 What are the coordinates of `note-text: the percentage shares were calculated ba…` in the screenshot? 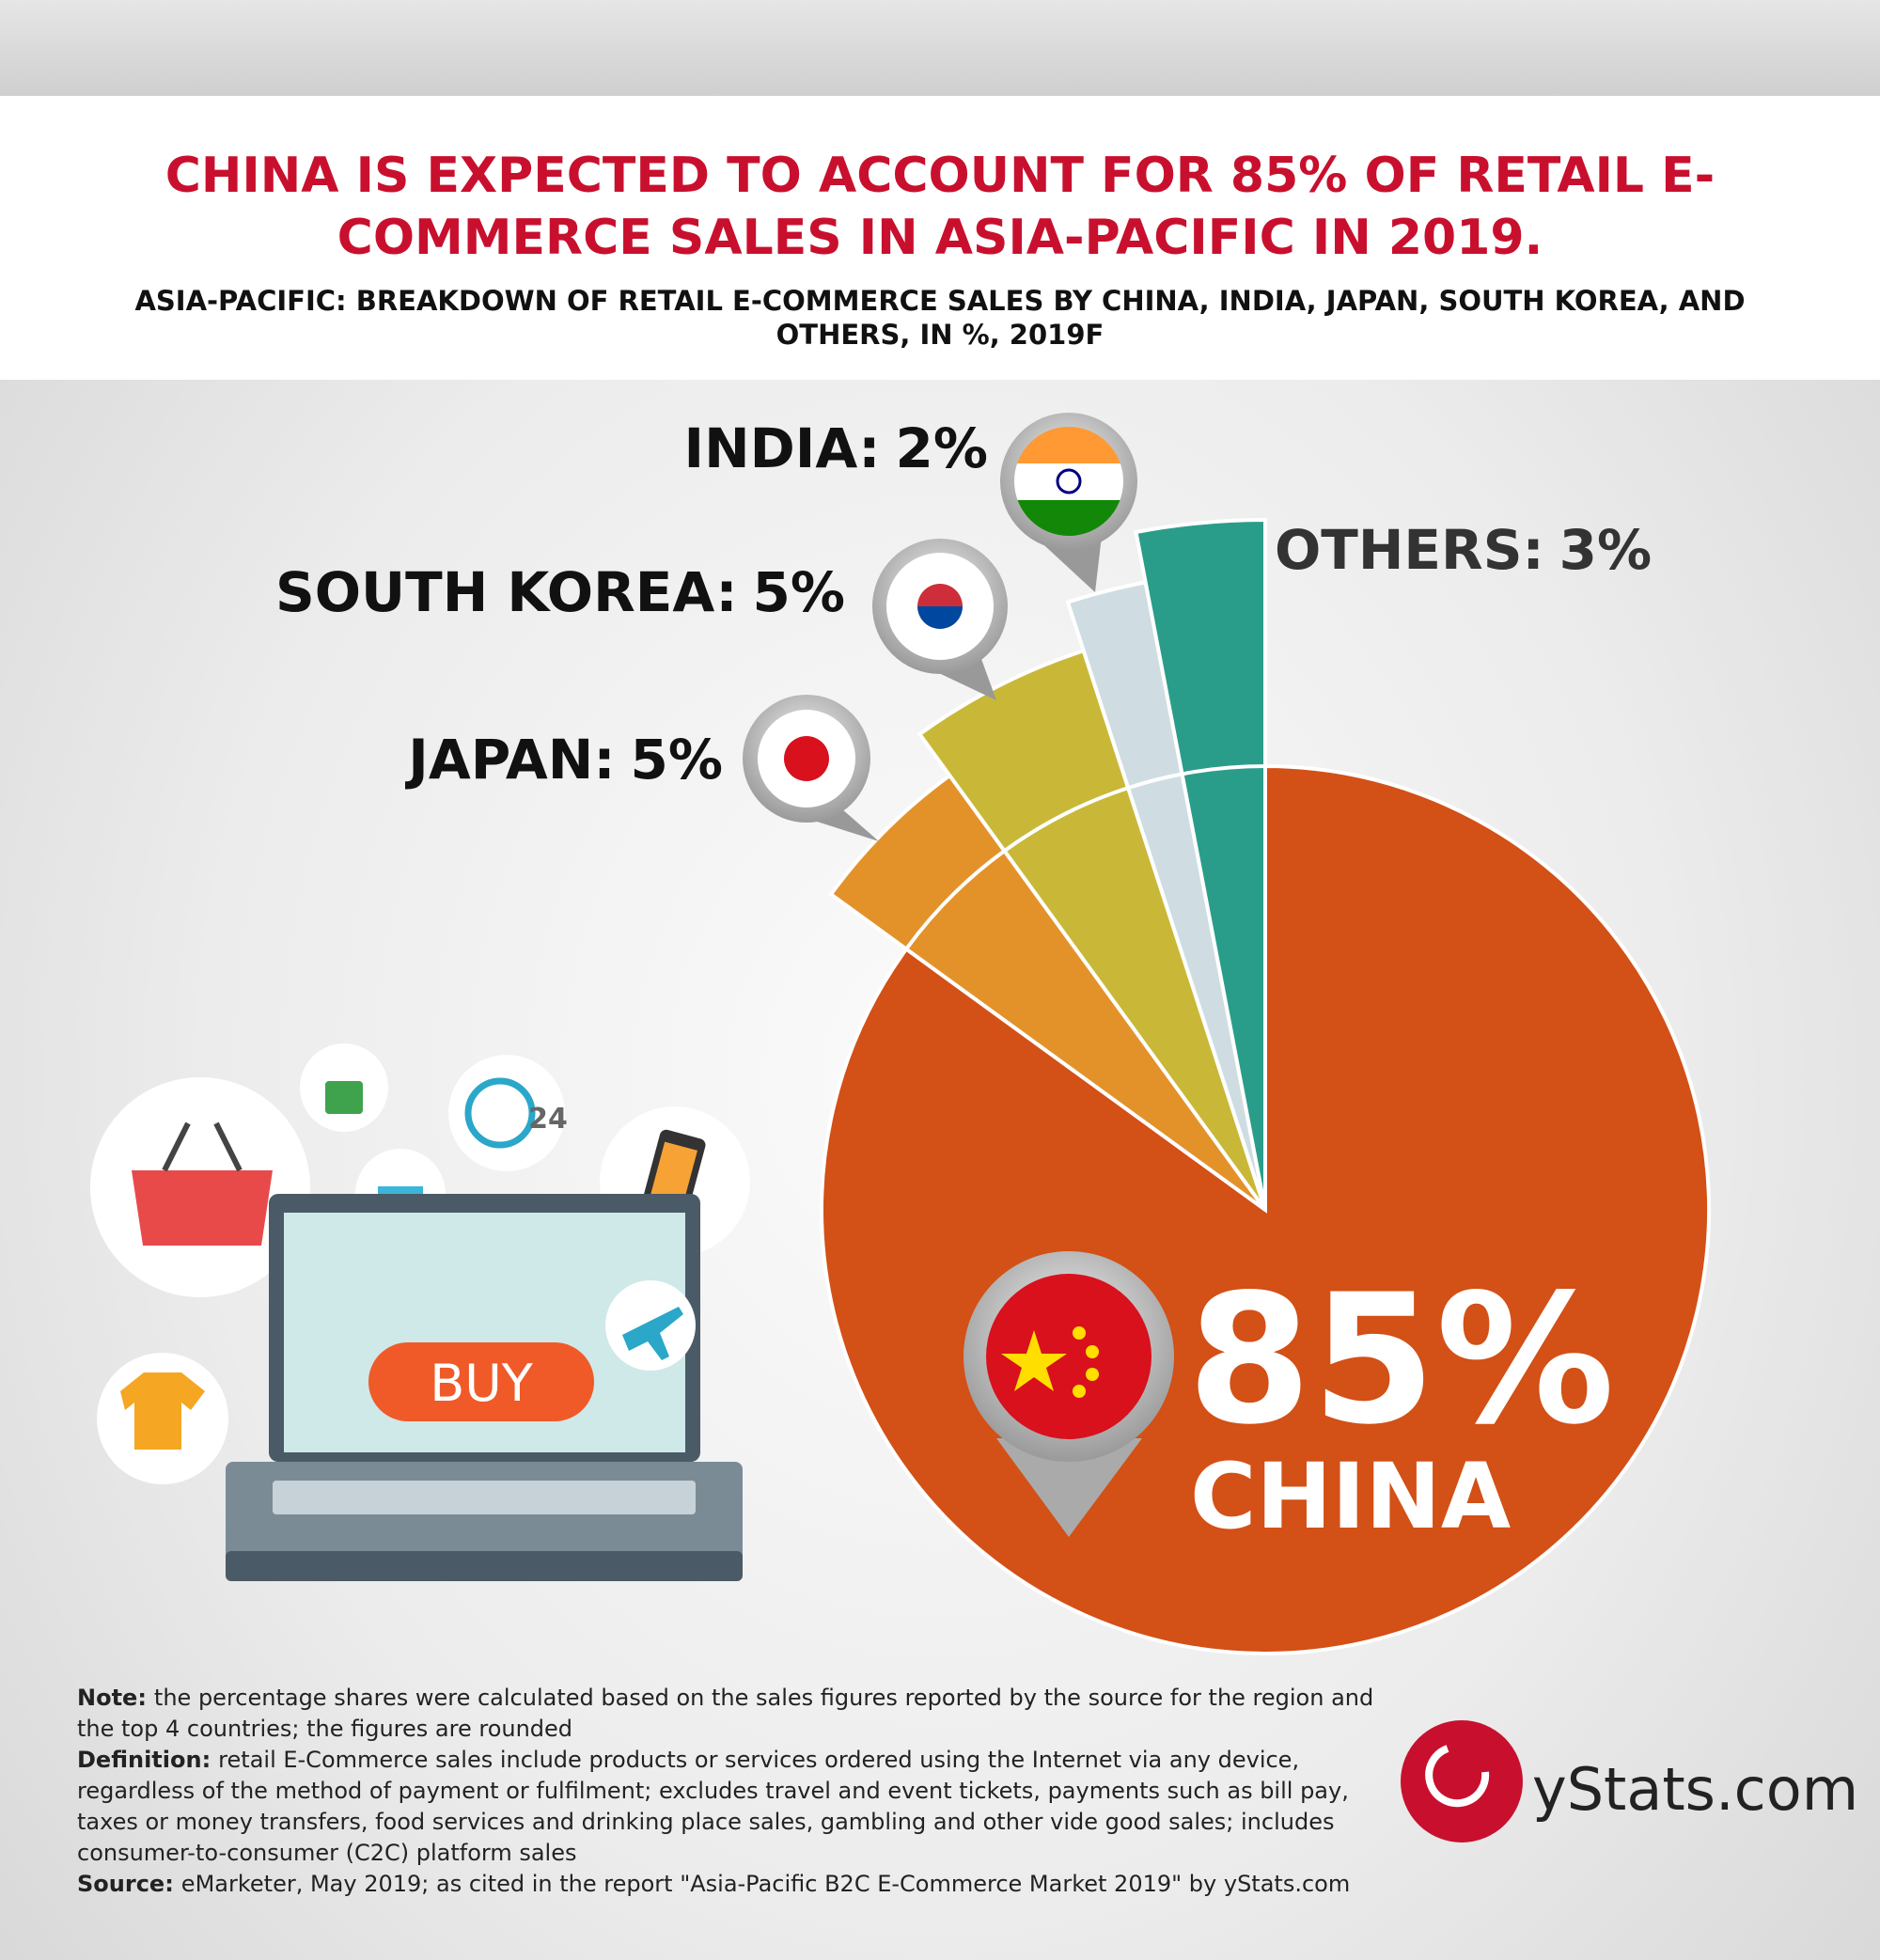 It's located at (725, 1713).